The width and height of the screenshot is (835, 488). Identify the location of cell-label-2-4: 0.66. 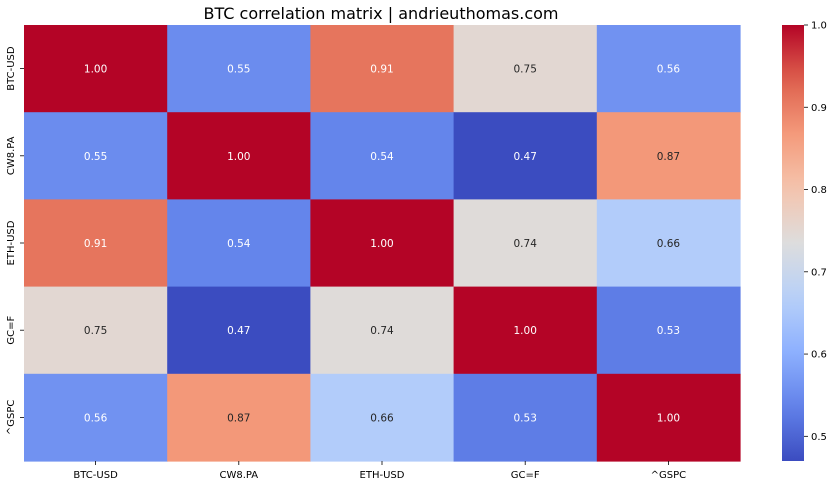
(669, 244).